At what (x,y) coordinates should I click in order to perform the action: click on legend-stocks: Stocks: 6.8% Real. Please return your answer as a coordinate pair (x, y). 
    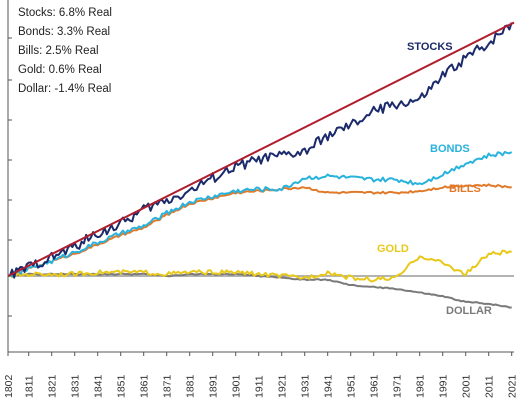
    Looking at the image, I should click on (65, 13).